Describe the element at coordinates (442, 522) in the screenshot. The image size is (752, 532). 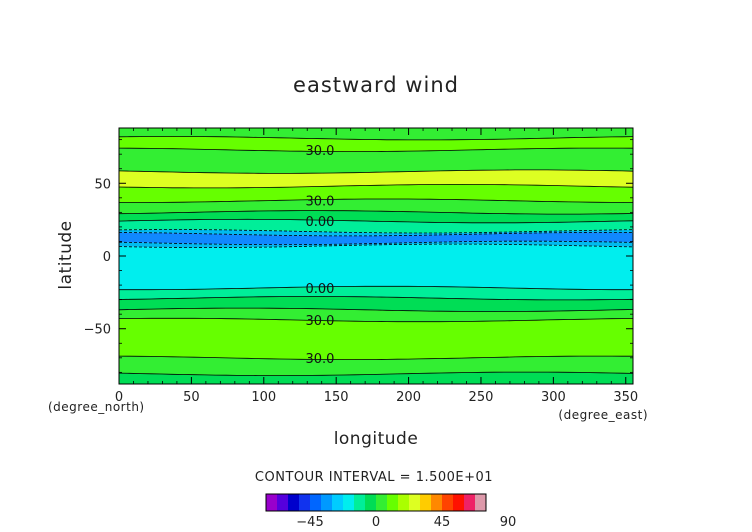
I see `colorbar-tick-label: 45` at that location.